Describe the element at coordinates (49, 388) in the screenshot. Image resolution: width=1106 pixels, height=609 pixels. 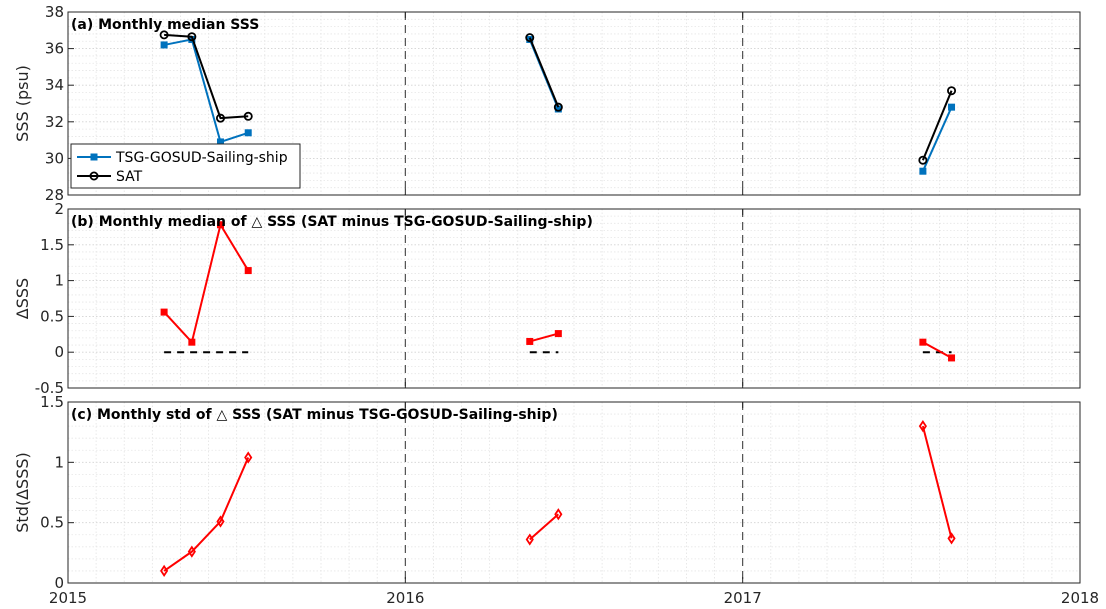
I see `y-tick-label: -0.5` at that location.